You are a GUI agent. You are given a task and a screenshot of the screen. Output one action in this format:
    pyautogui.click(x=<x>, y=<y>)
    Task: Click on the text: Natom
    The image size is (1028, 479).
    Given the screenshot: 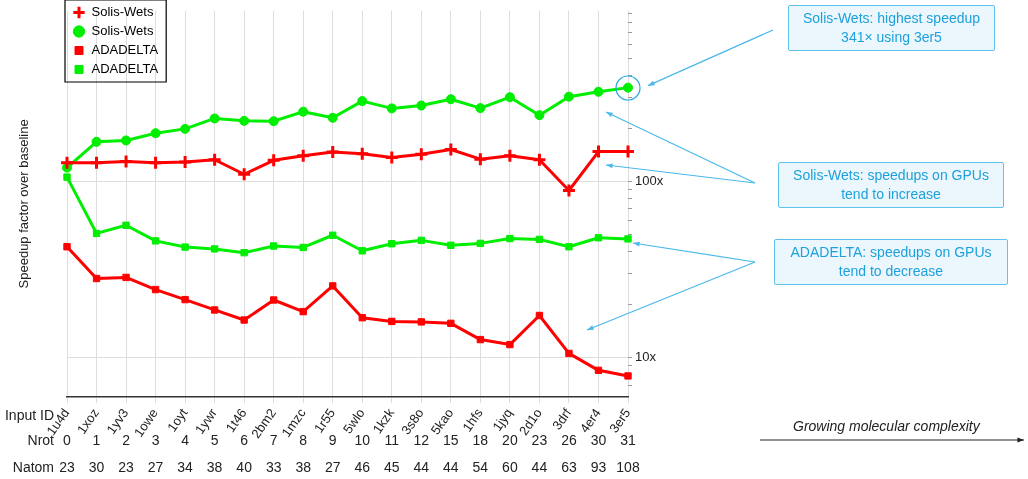 What is the action you would take?
    pyautogui.click(x=33, y=467)
    